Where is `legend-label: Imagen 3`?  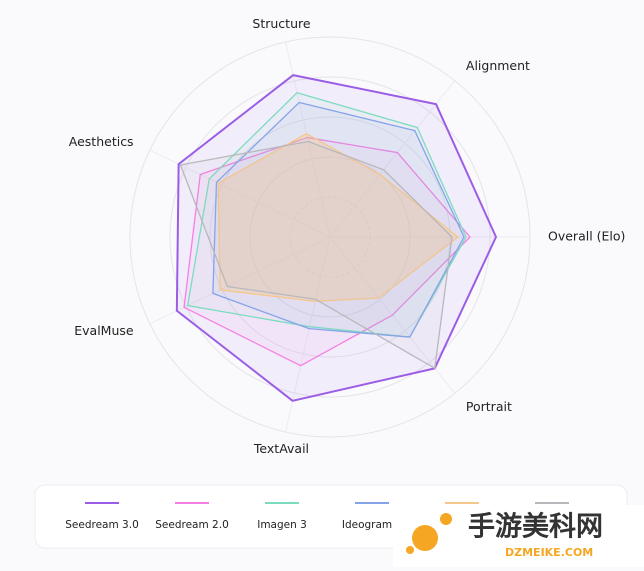
legend-label: Imagen 3 is located at coordinates (282, 525).